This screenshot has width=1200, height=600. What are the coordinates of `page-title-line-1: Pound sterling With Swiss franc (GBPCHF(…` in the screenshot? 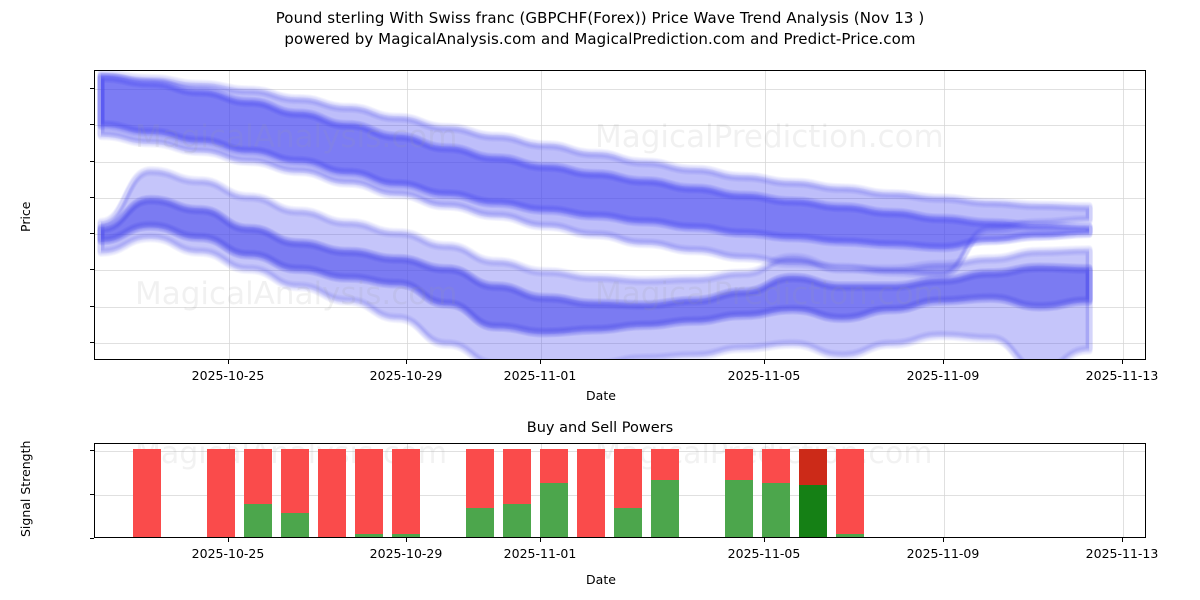 It's located at (600, 18).